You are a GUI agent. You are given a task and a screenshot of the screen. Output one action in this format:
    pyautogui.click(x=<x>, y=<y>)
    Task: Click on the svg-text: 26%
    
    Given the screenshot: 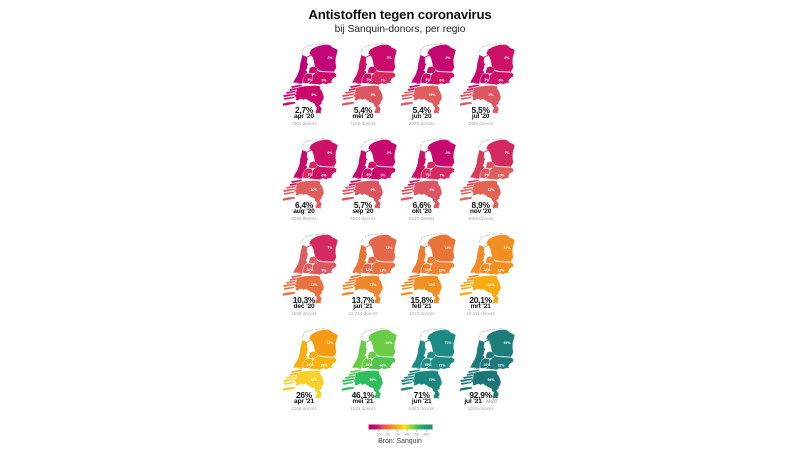 What is the action you would take?
    pyautogui.click(x=324, y=366)
    